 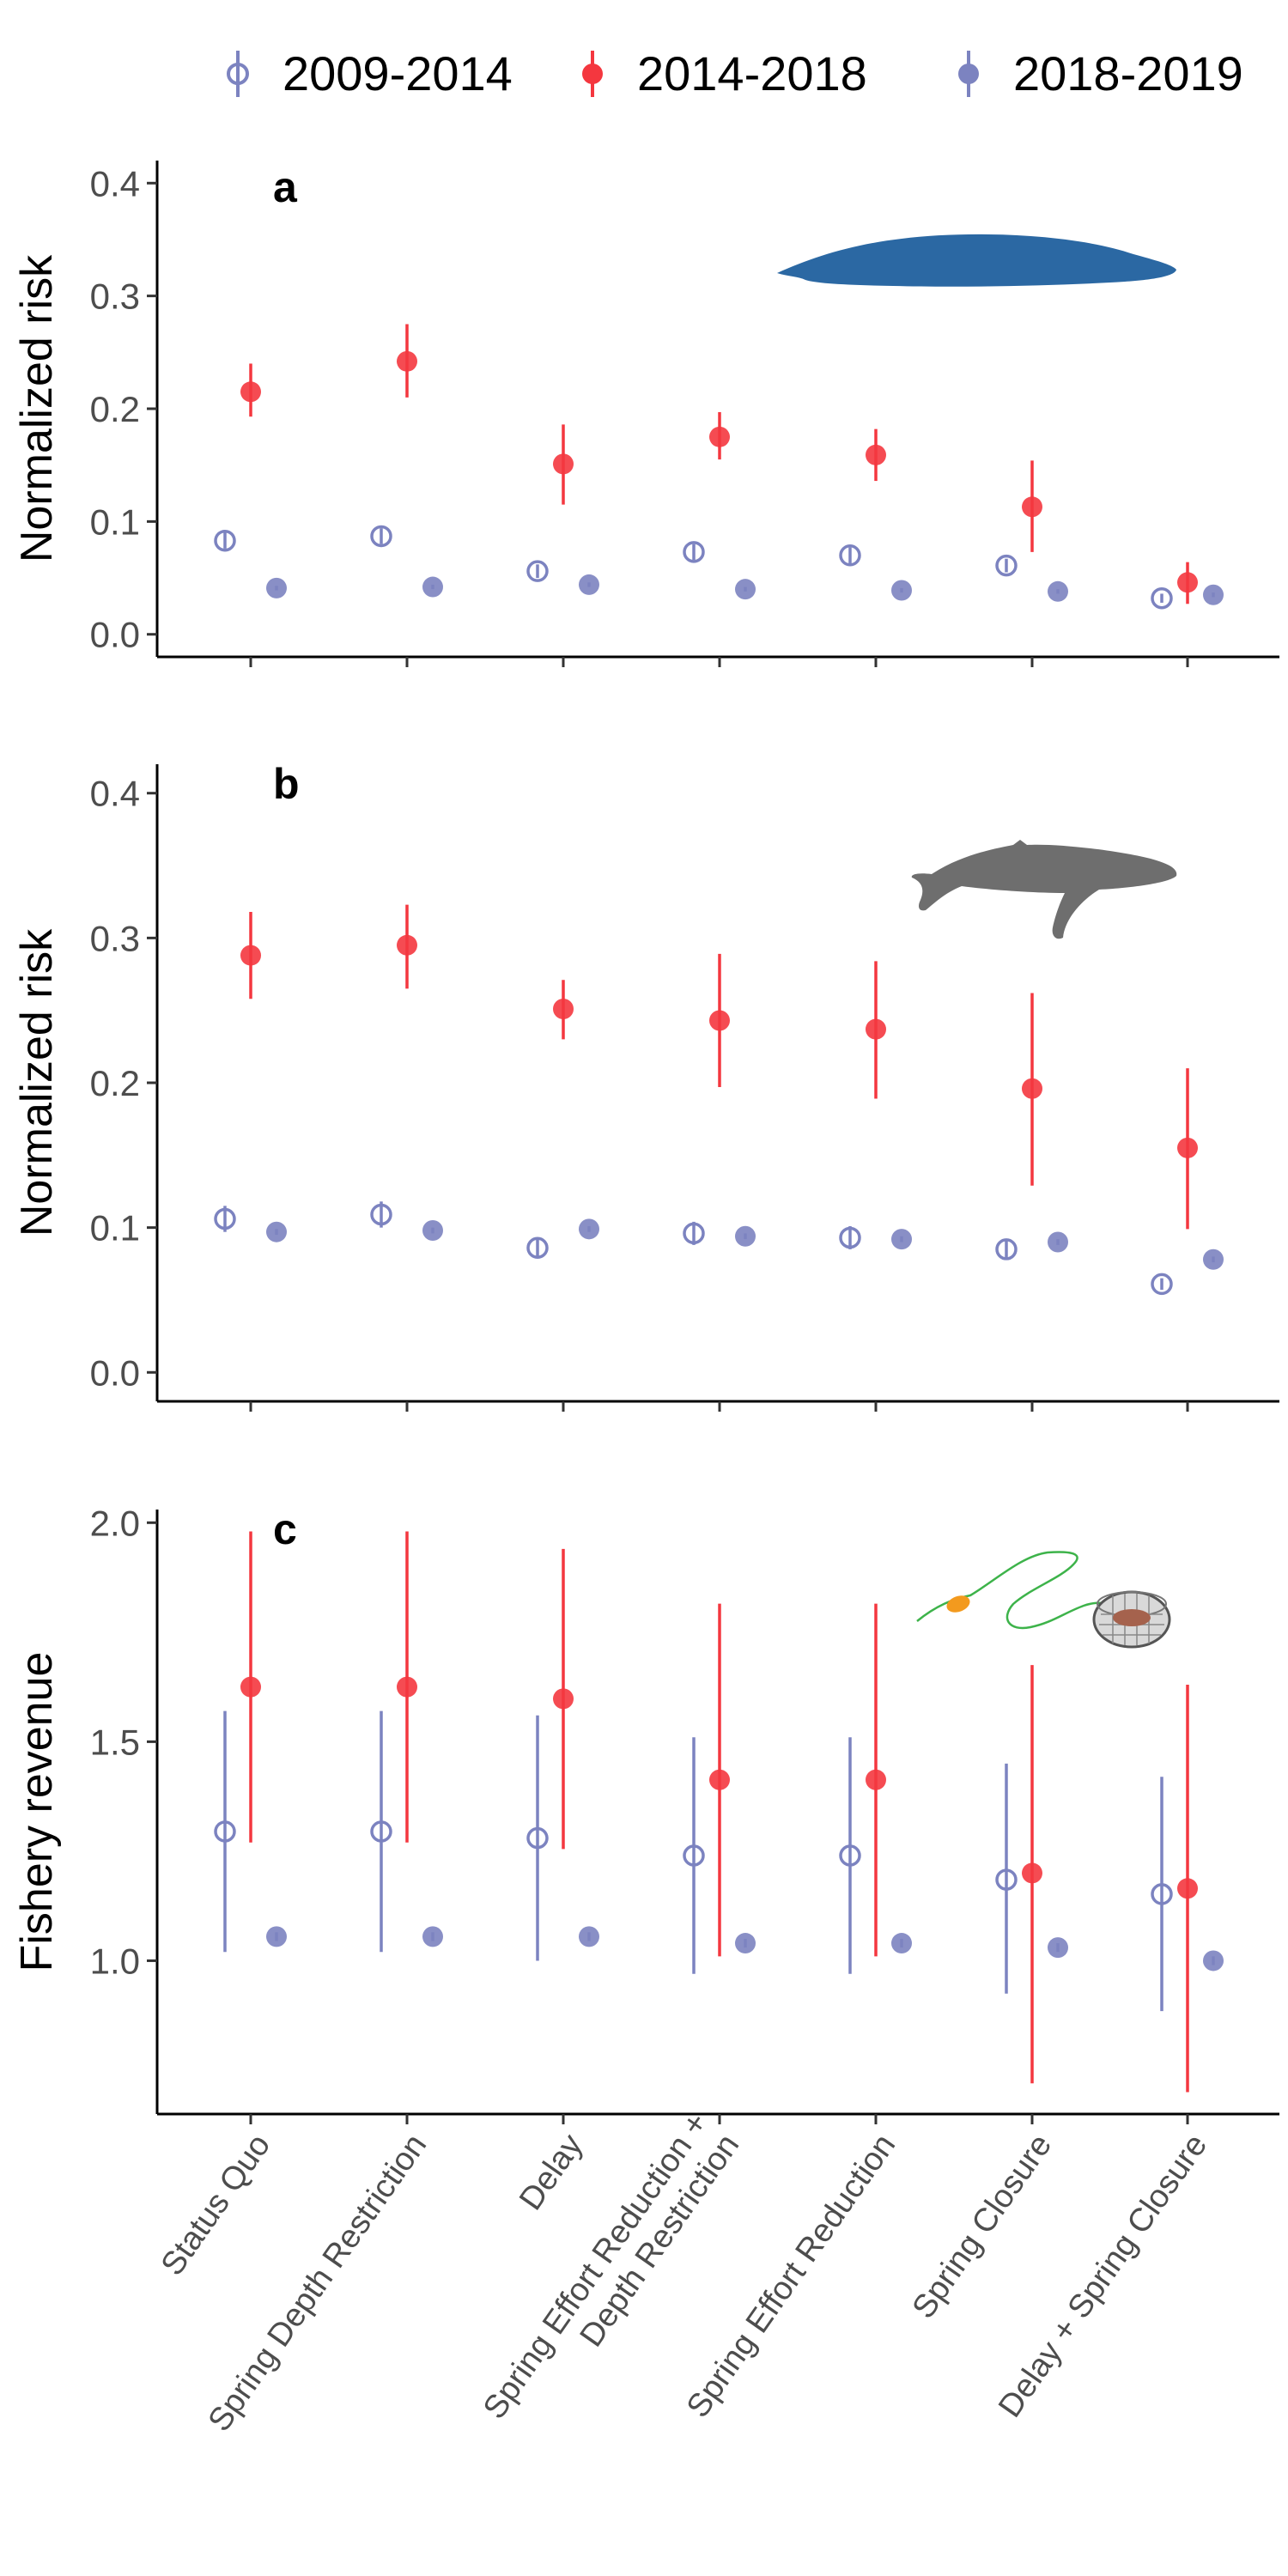 I want to click on legend-item: 2009-2014, so click(x=370, y=73).